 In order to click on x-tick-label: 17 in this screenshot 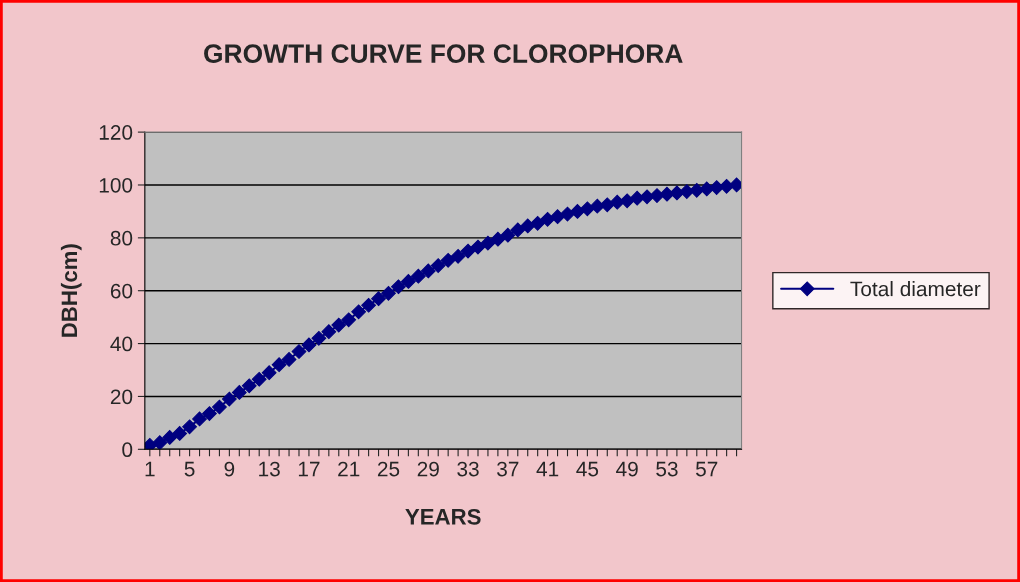, I will do `click(309, 469)`.